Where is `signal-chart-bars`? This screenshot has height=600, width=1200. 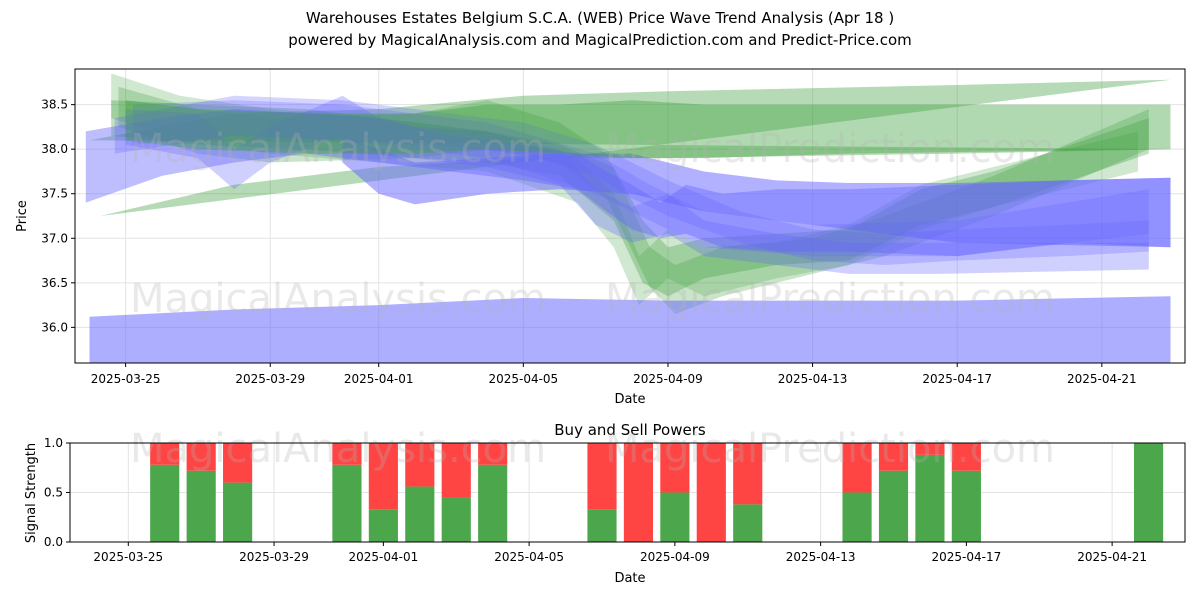
signal-chart-bars is located at coordinates (657, 492).